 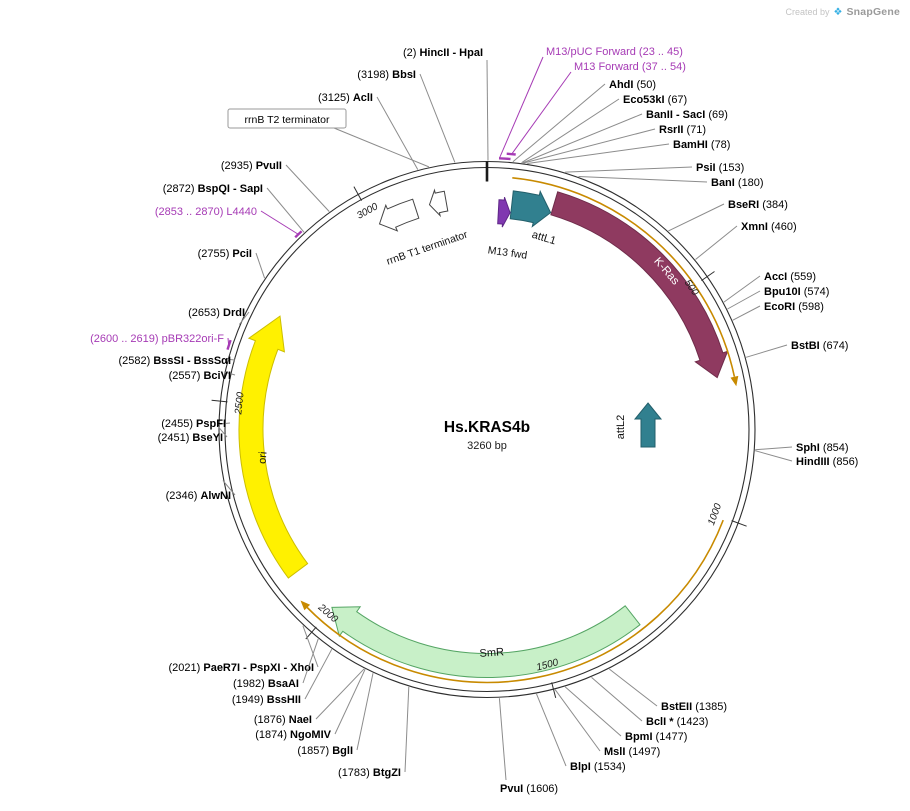 What do you see at coordinates (543, 238) in the screenshot?
I see `feature-label-attl1: attL1` at bounding box center [543, 238].